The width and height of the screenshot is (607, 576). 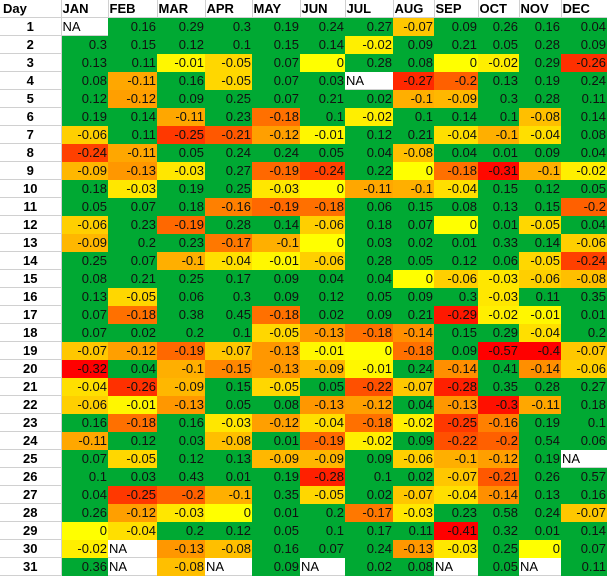 What do you see at coordinates (584, 62) in the screenshot?
I see `heatmap-cell: -0.26` at bounding box center [584, 62].